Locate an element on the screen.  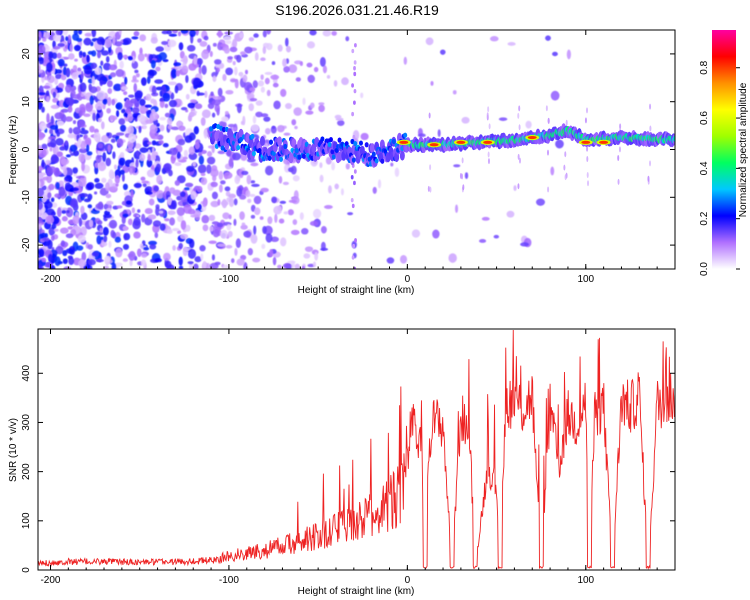
heatmap-peak is located at coordinates (532, 137).